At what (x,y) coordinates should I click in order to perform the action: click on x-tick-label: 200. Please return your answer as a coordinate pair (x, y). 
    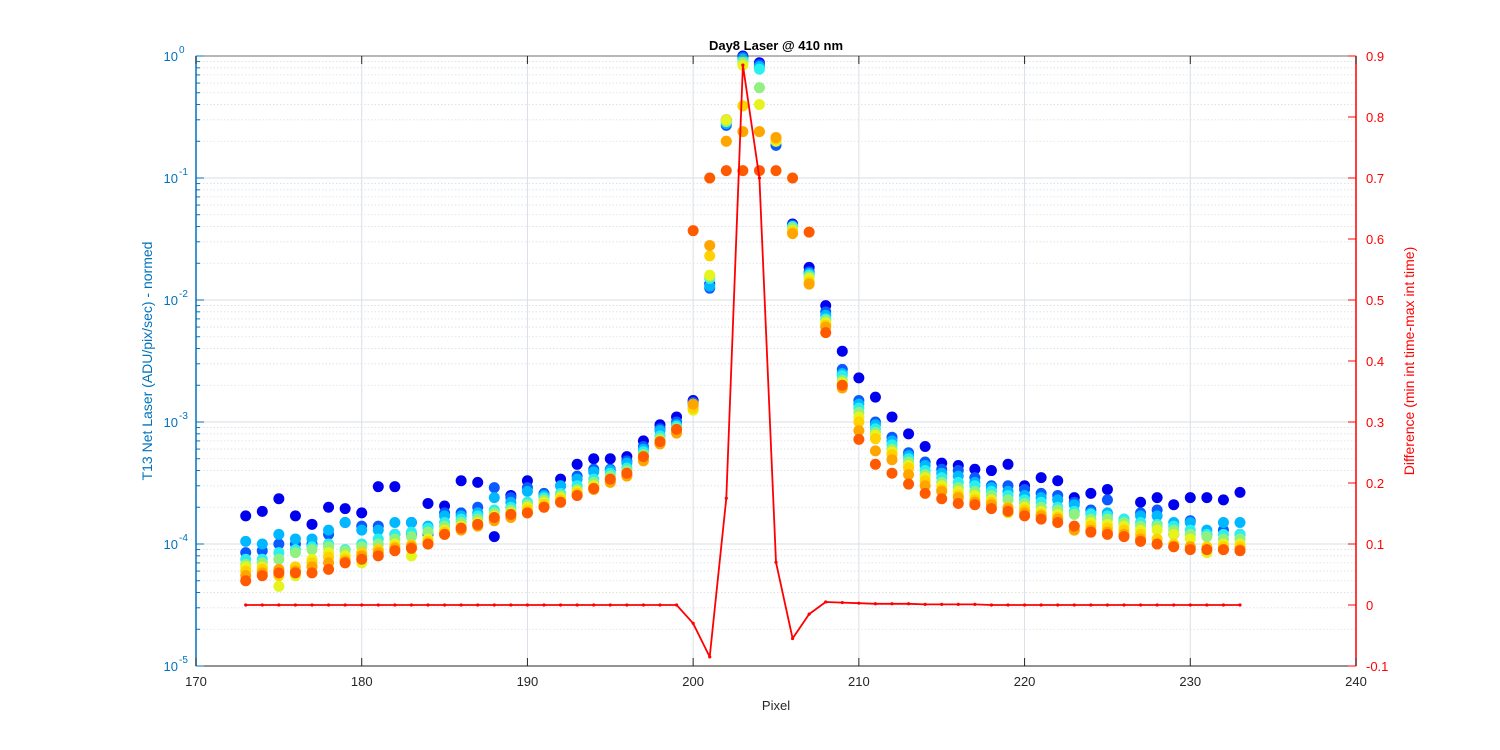
    Looking at the image, I should click on (693, 681).